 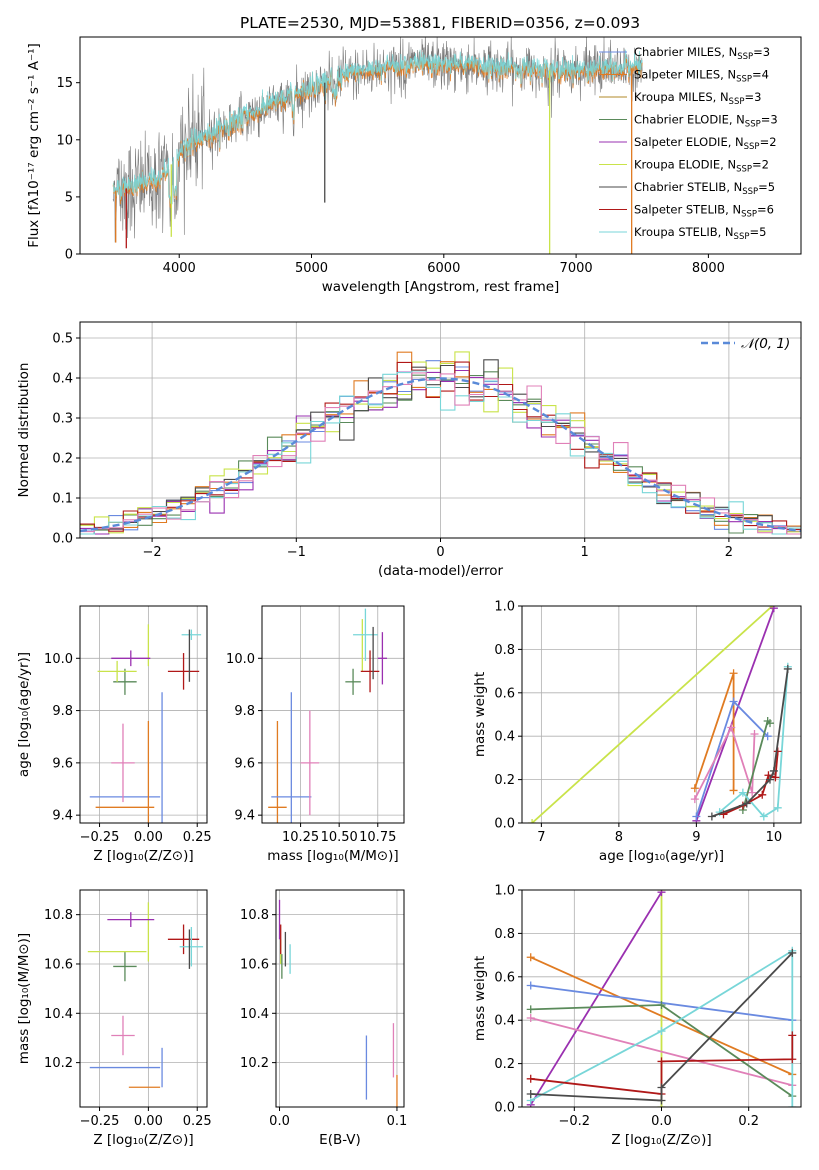 I want to click on spectrum-ylabel: Flux [fλ10⁻¹⁷ erg cm⁻² s⁻¹ A⁻¹], so click(x=34, y=145).